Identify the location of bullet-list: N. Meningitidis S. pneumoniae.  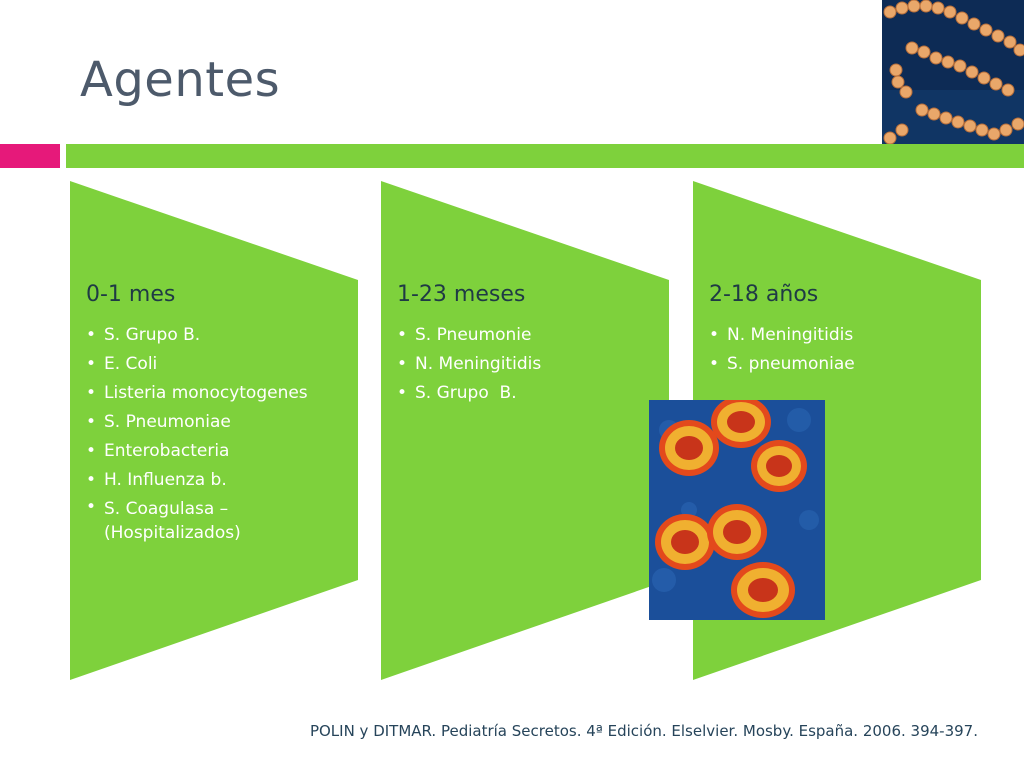
(844, 350).